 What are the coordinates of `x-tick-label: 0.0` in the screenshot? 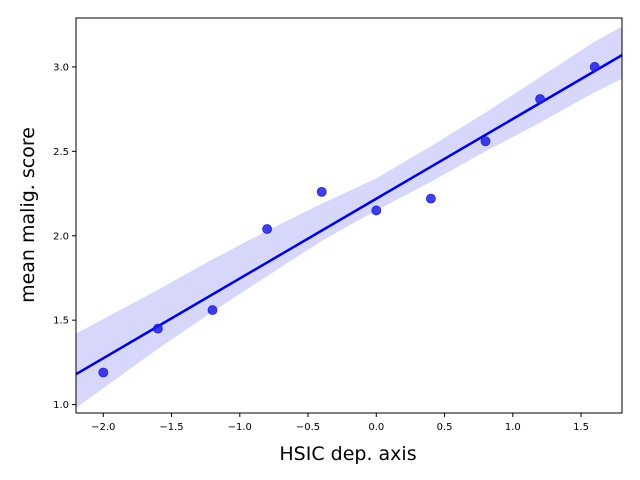 It's located at (376, 427).